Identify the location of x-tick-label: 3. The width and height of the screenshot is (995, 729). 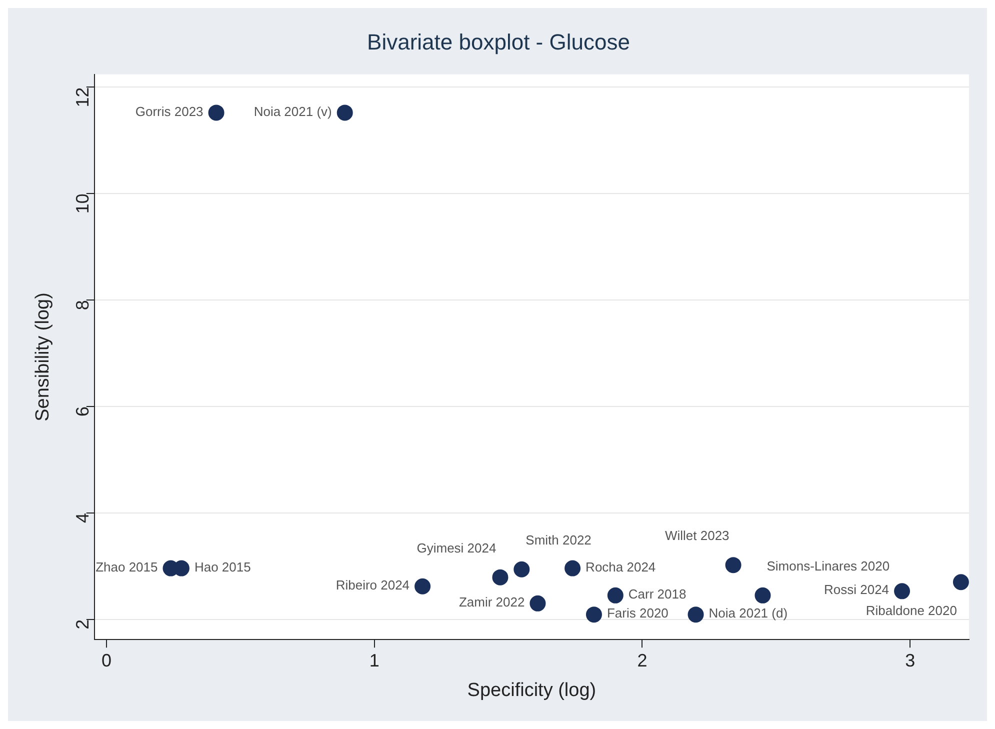
(910, 660).